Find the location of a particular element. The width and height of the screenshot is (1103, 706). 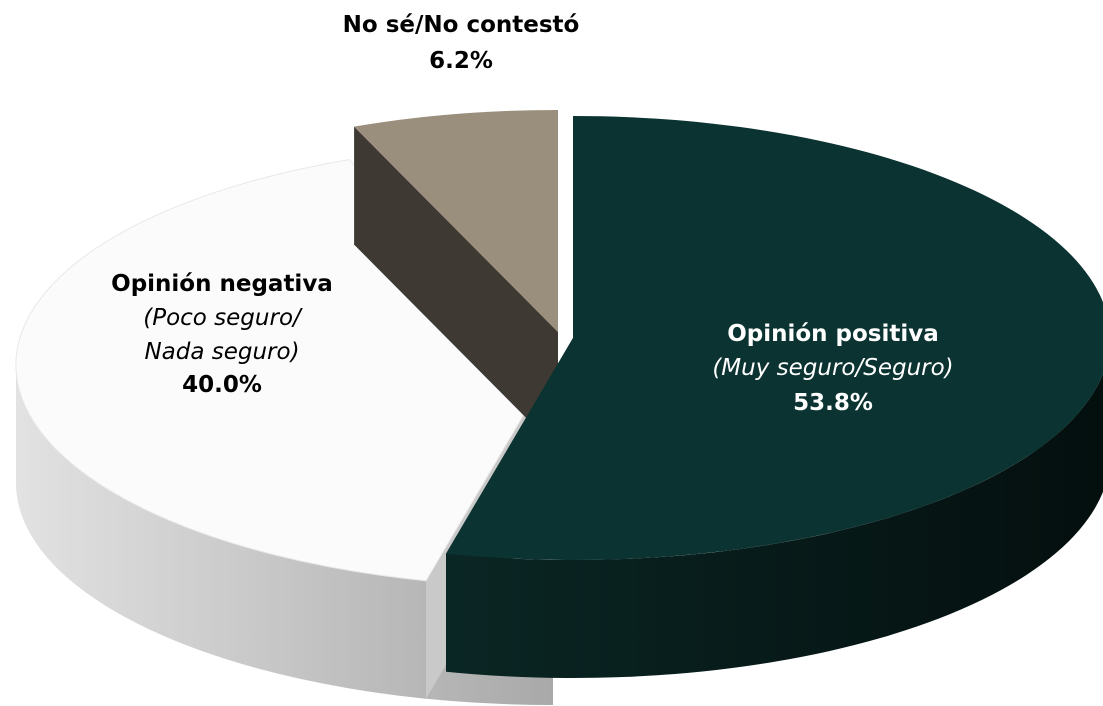

slice-value-no-answer: 6.2% is located at coordinates (461, 61).